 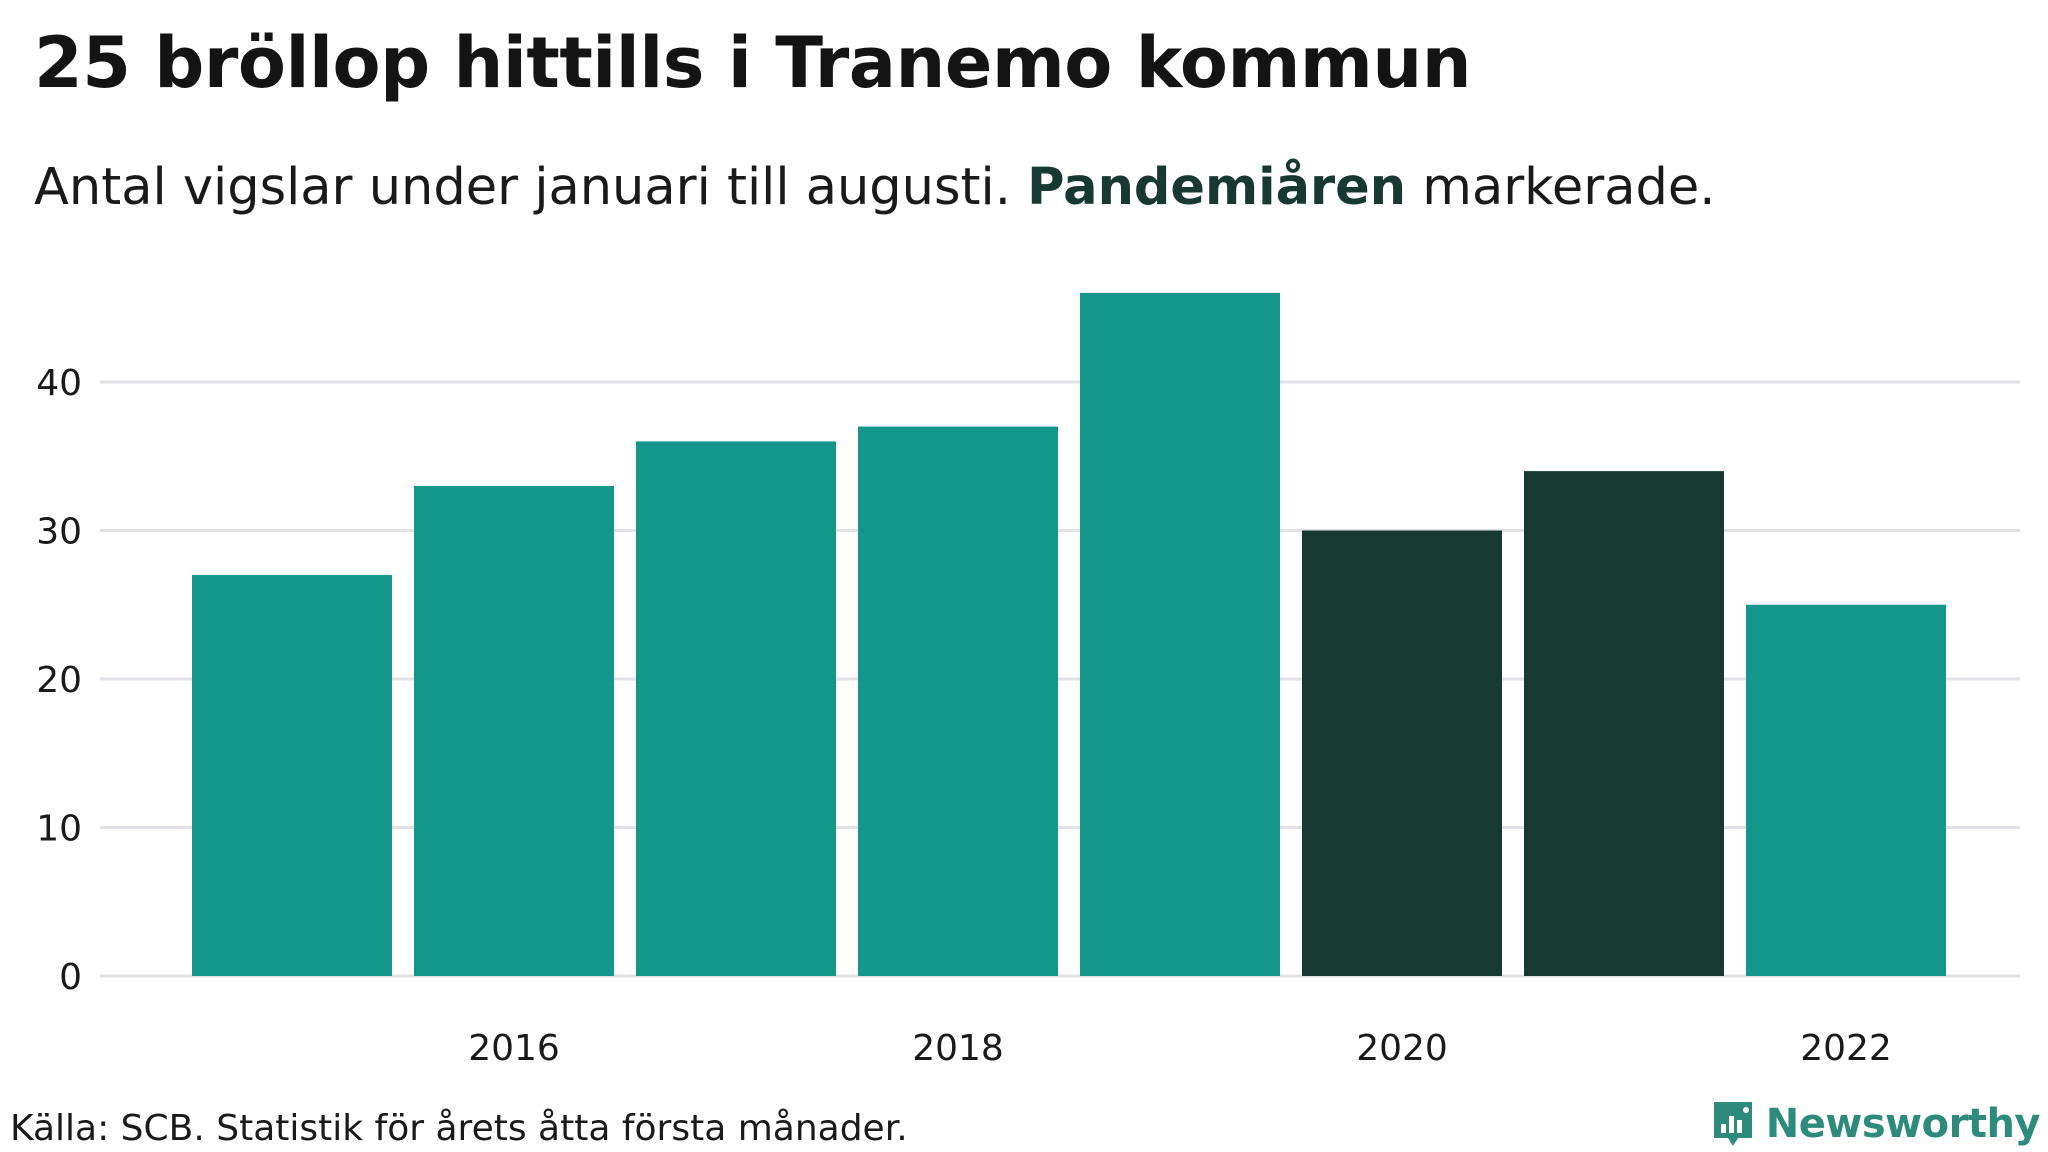 I want to click on brand-logo: Newsworthy, so click(x=1875, y=1124).